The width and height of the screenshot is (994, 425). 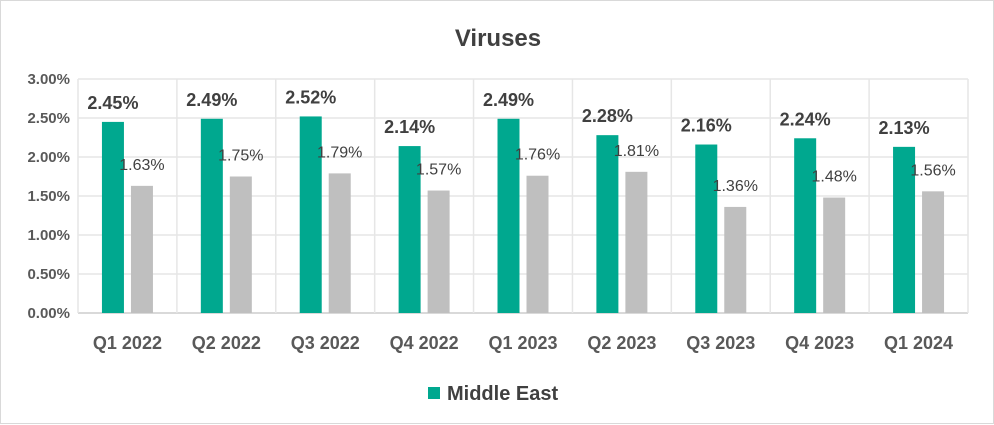 What do you see at coordinates (127, 343) in the screenshot?
I see `x-tick-label: Q1 2022` at bounding box center [127, 343].